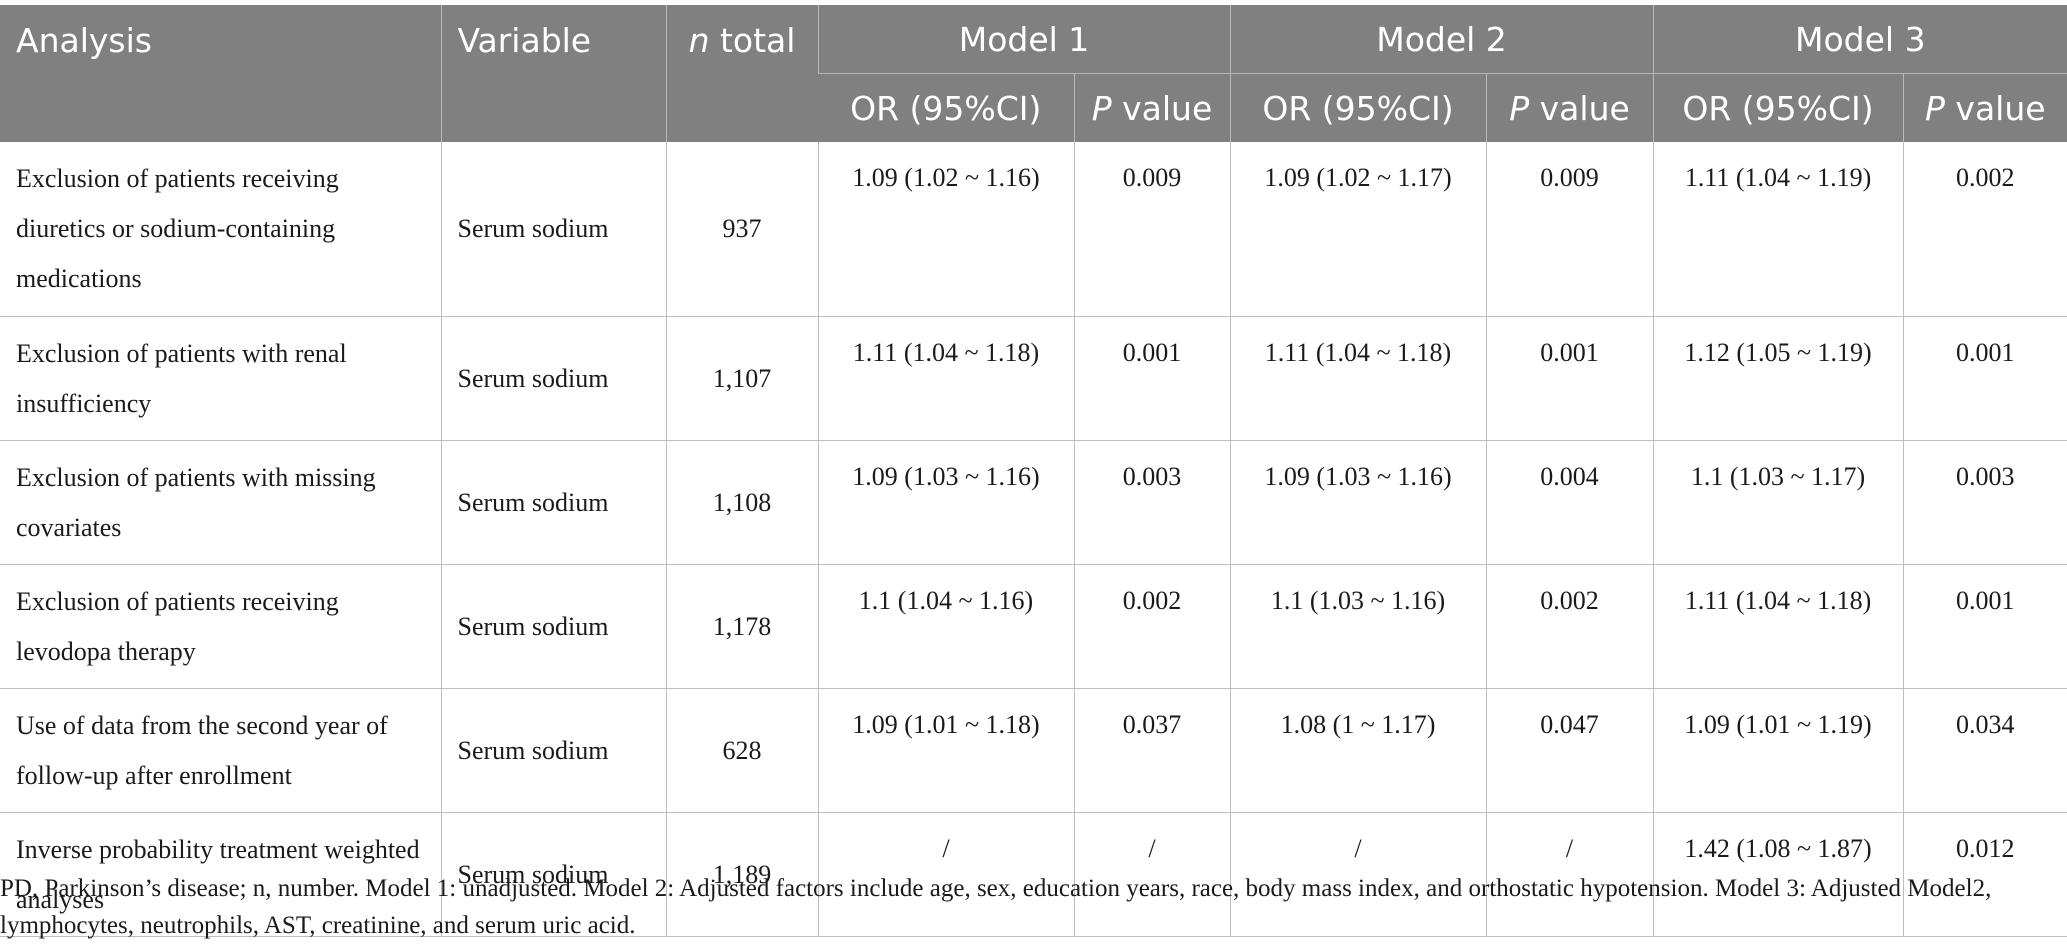  I want to click on cell-m3-p: 0.002, so click(1984, 229).